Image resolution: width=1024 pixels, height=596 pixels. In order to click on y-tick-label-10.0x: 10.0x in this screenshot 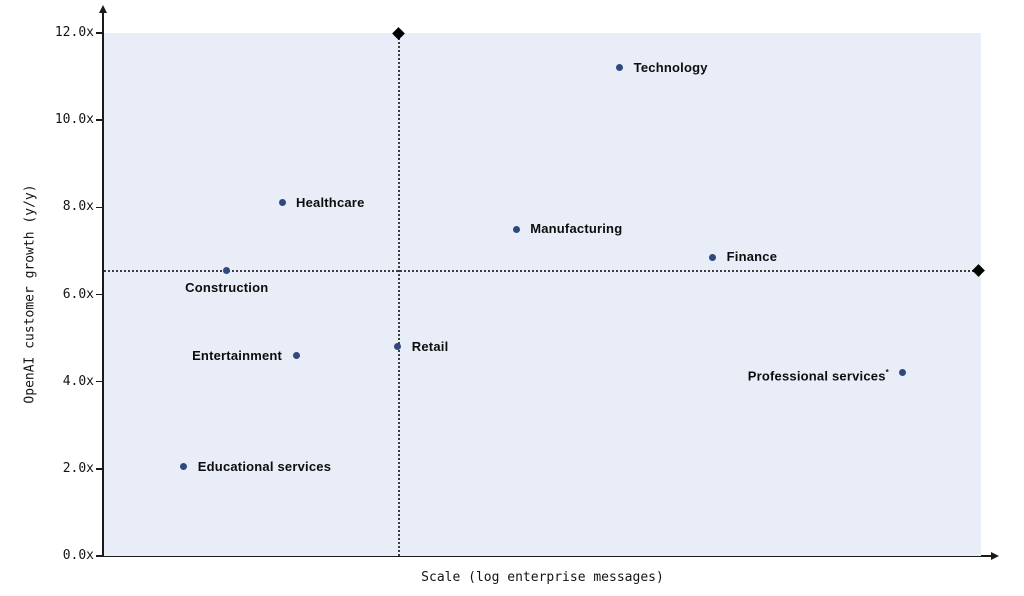, I will do `click(74, 120)`.